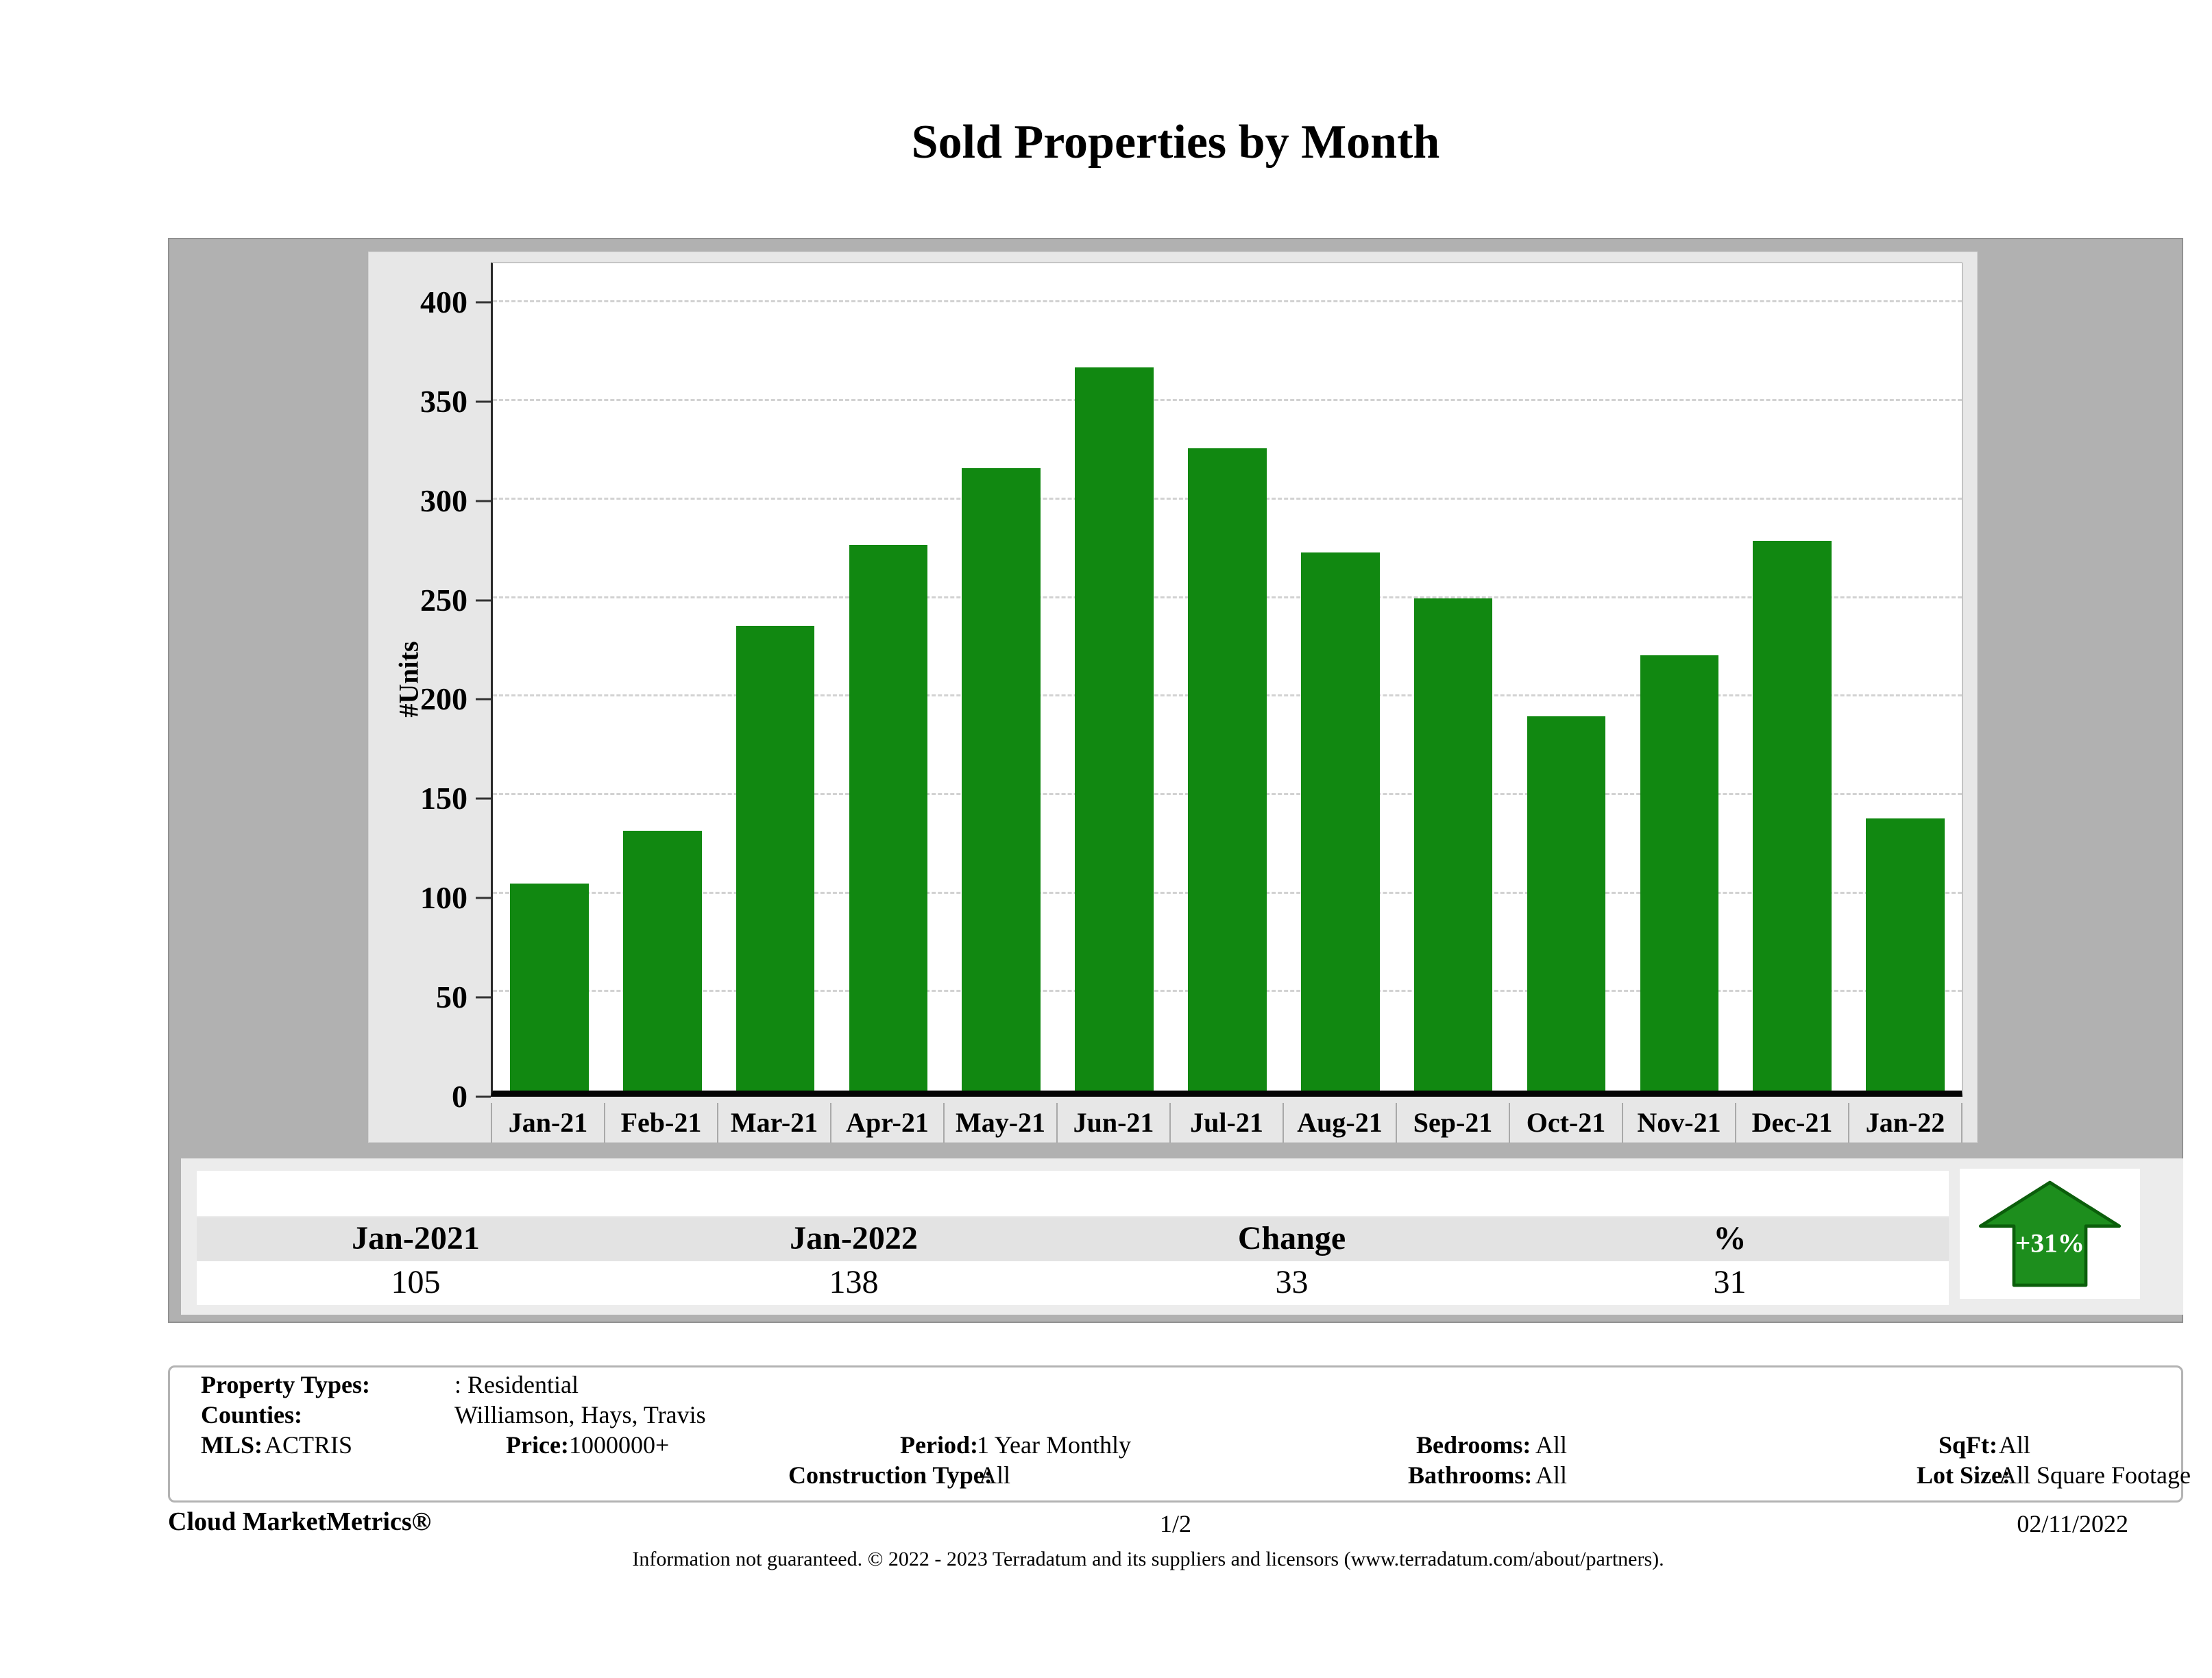 This screenshot has height=1678, width=2212. I want to click on change-arrow-box: +31%, so click(2050, 1234).